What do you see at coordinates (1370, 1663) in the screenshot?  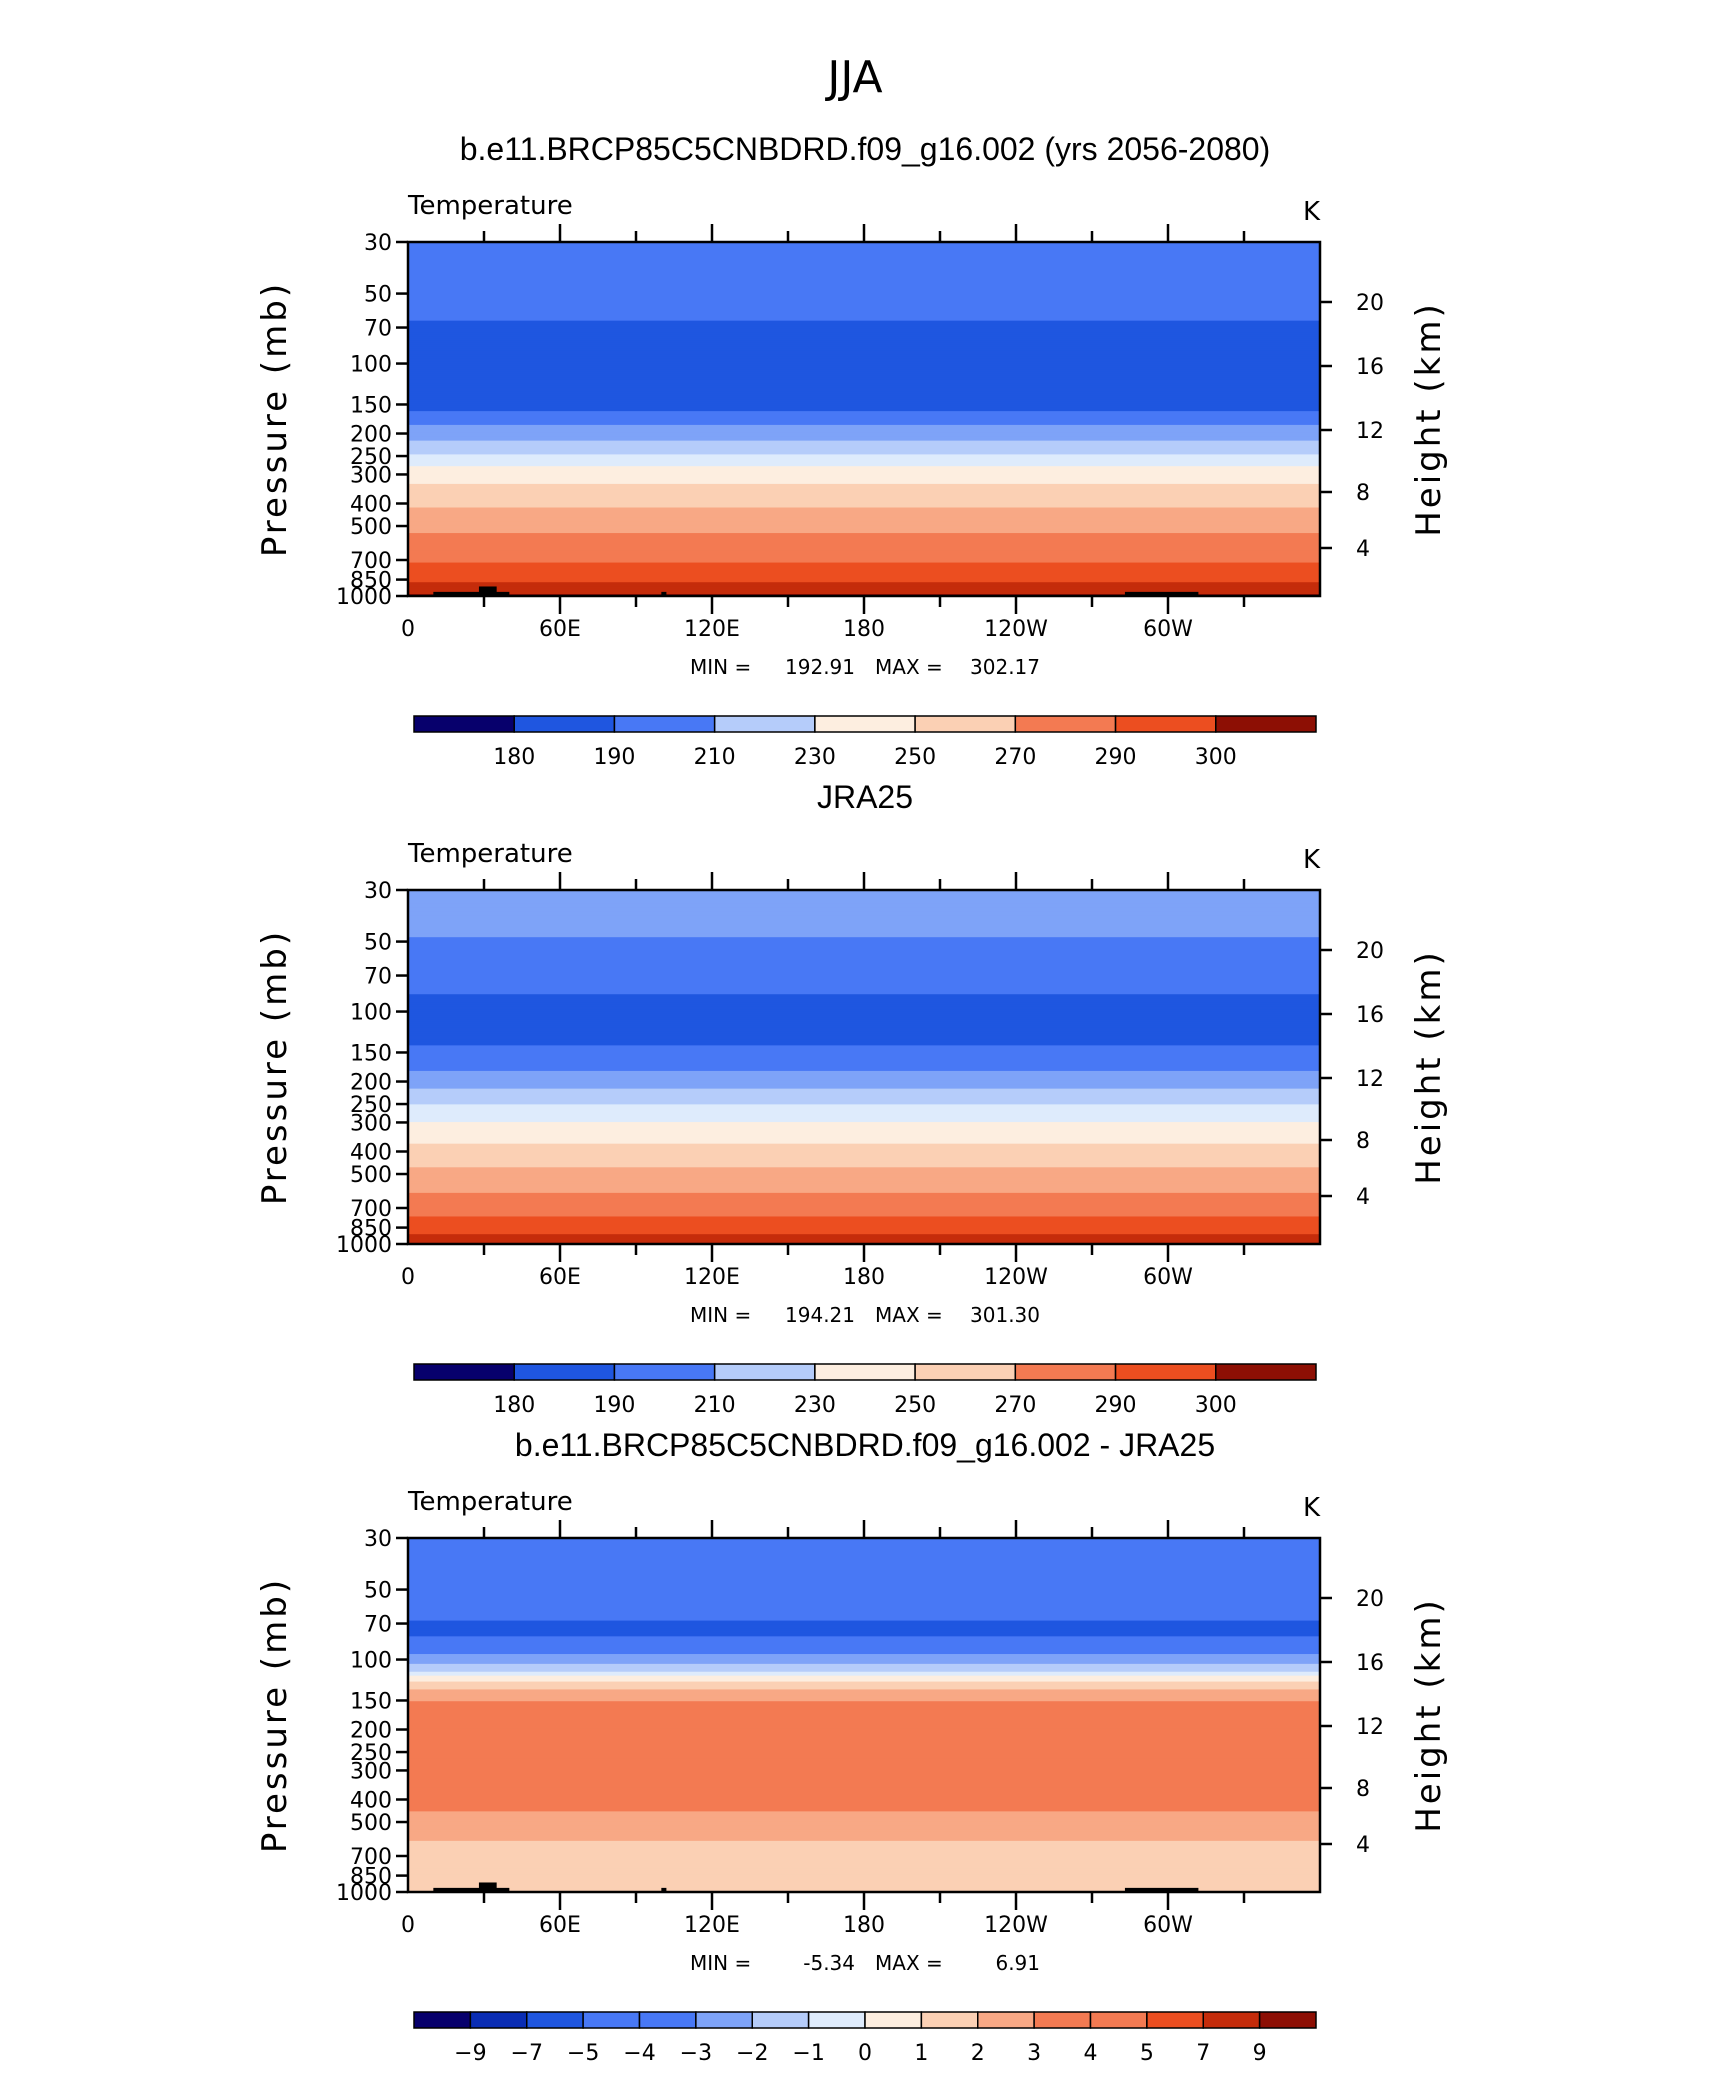 I see `h-tick-label: 16` at bounding box center [1370, 1663].